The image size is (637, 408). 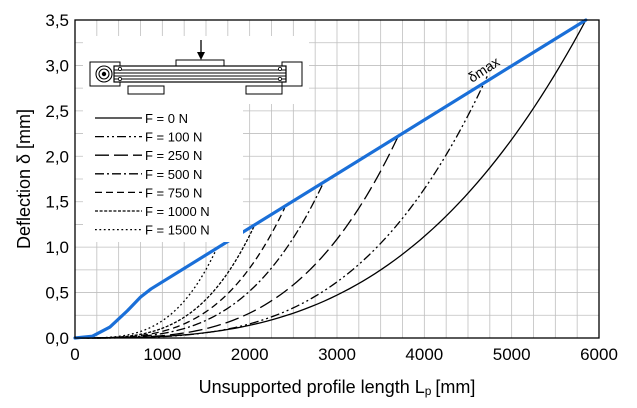 What do you see at coordinates (599, 354) in the screenshot?
I see `x-tick-label: 6000` at bounding box center [599, 354].